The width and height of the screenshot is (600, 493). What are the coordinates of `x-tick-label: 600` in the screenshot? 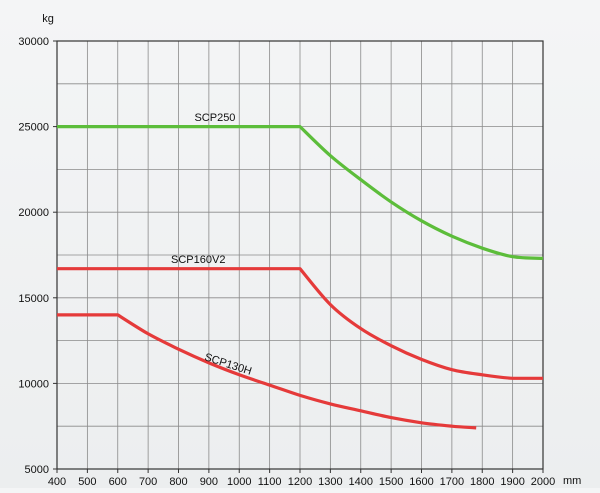 It's located at (118, 482).